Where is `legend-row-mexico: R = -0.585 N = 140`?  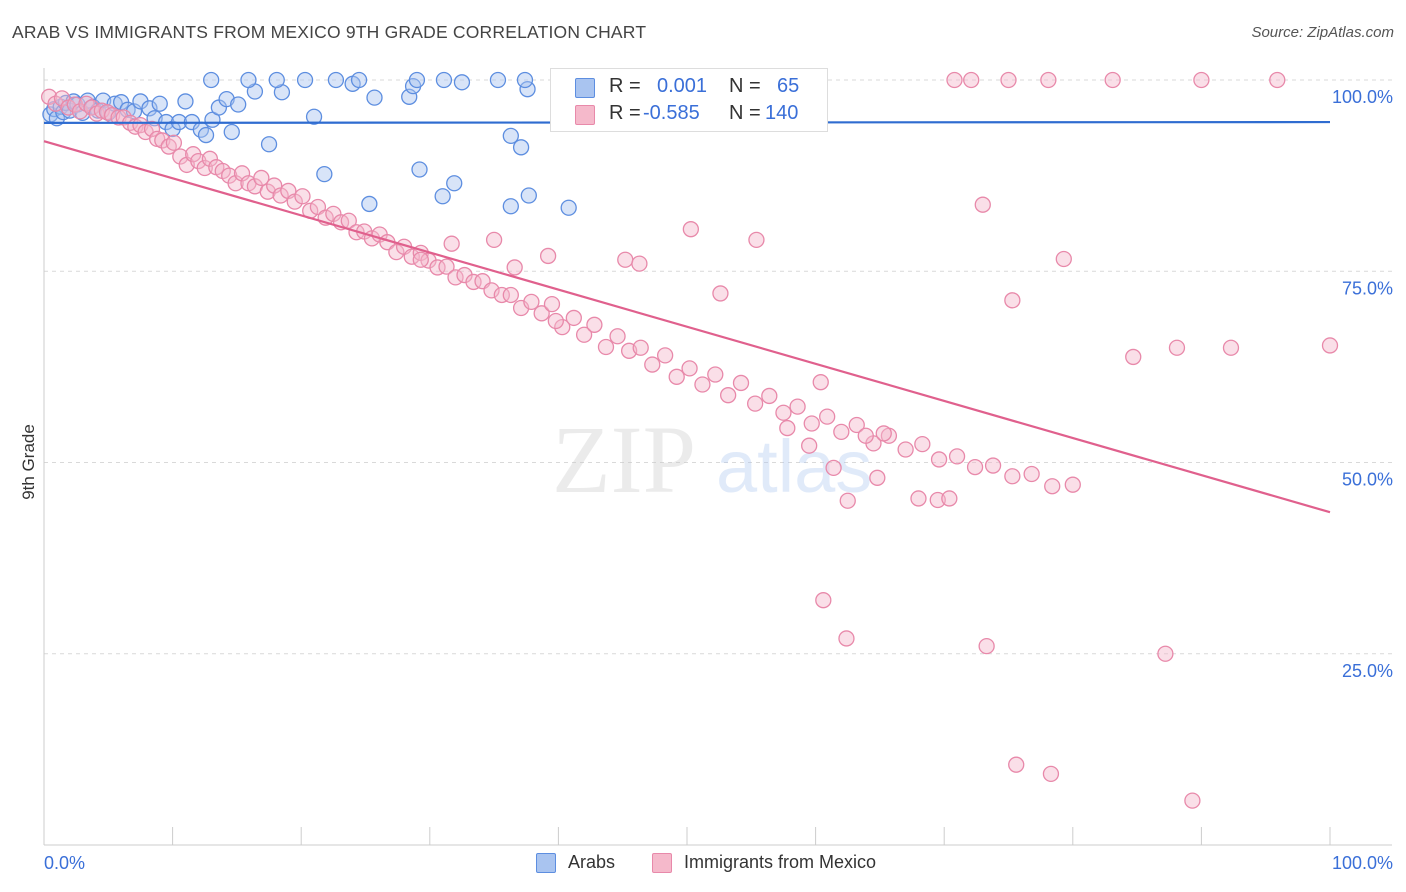
legend-row-mexico: R = -0.585 N = 140 is located at coordinates (689, 114).